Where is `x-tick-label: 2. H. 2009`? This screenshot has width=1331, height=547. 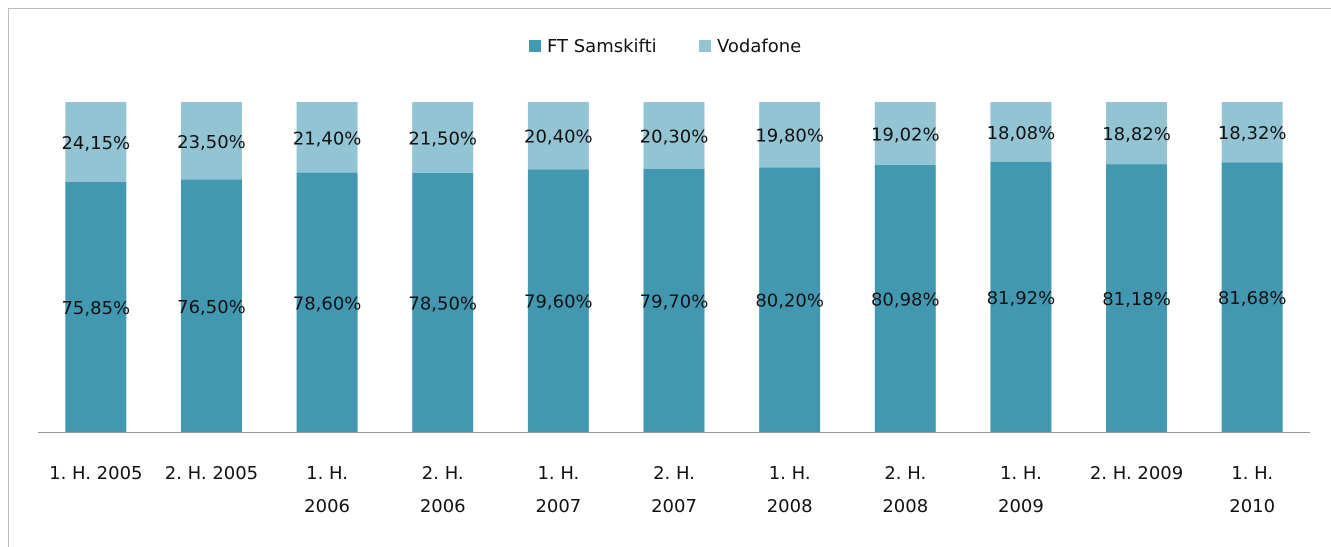
x-tick-label: 2. H. 2009 is located at coordinates (1136, 473).